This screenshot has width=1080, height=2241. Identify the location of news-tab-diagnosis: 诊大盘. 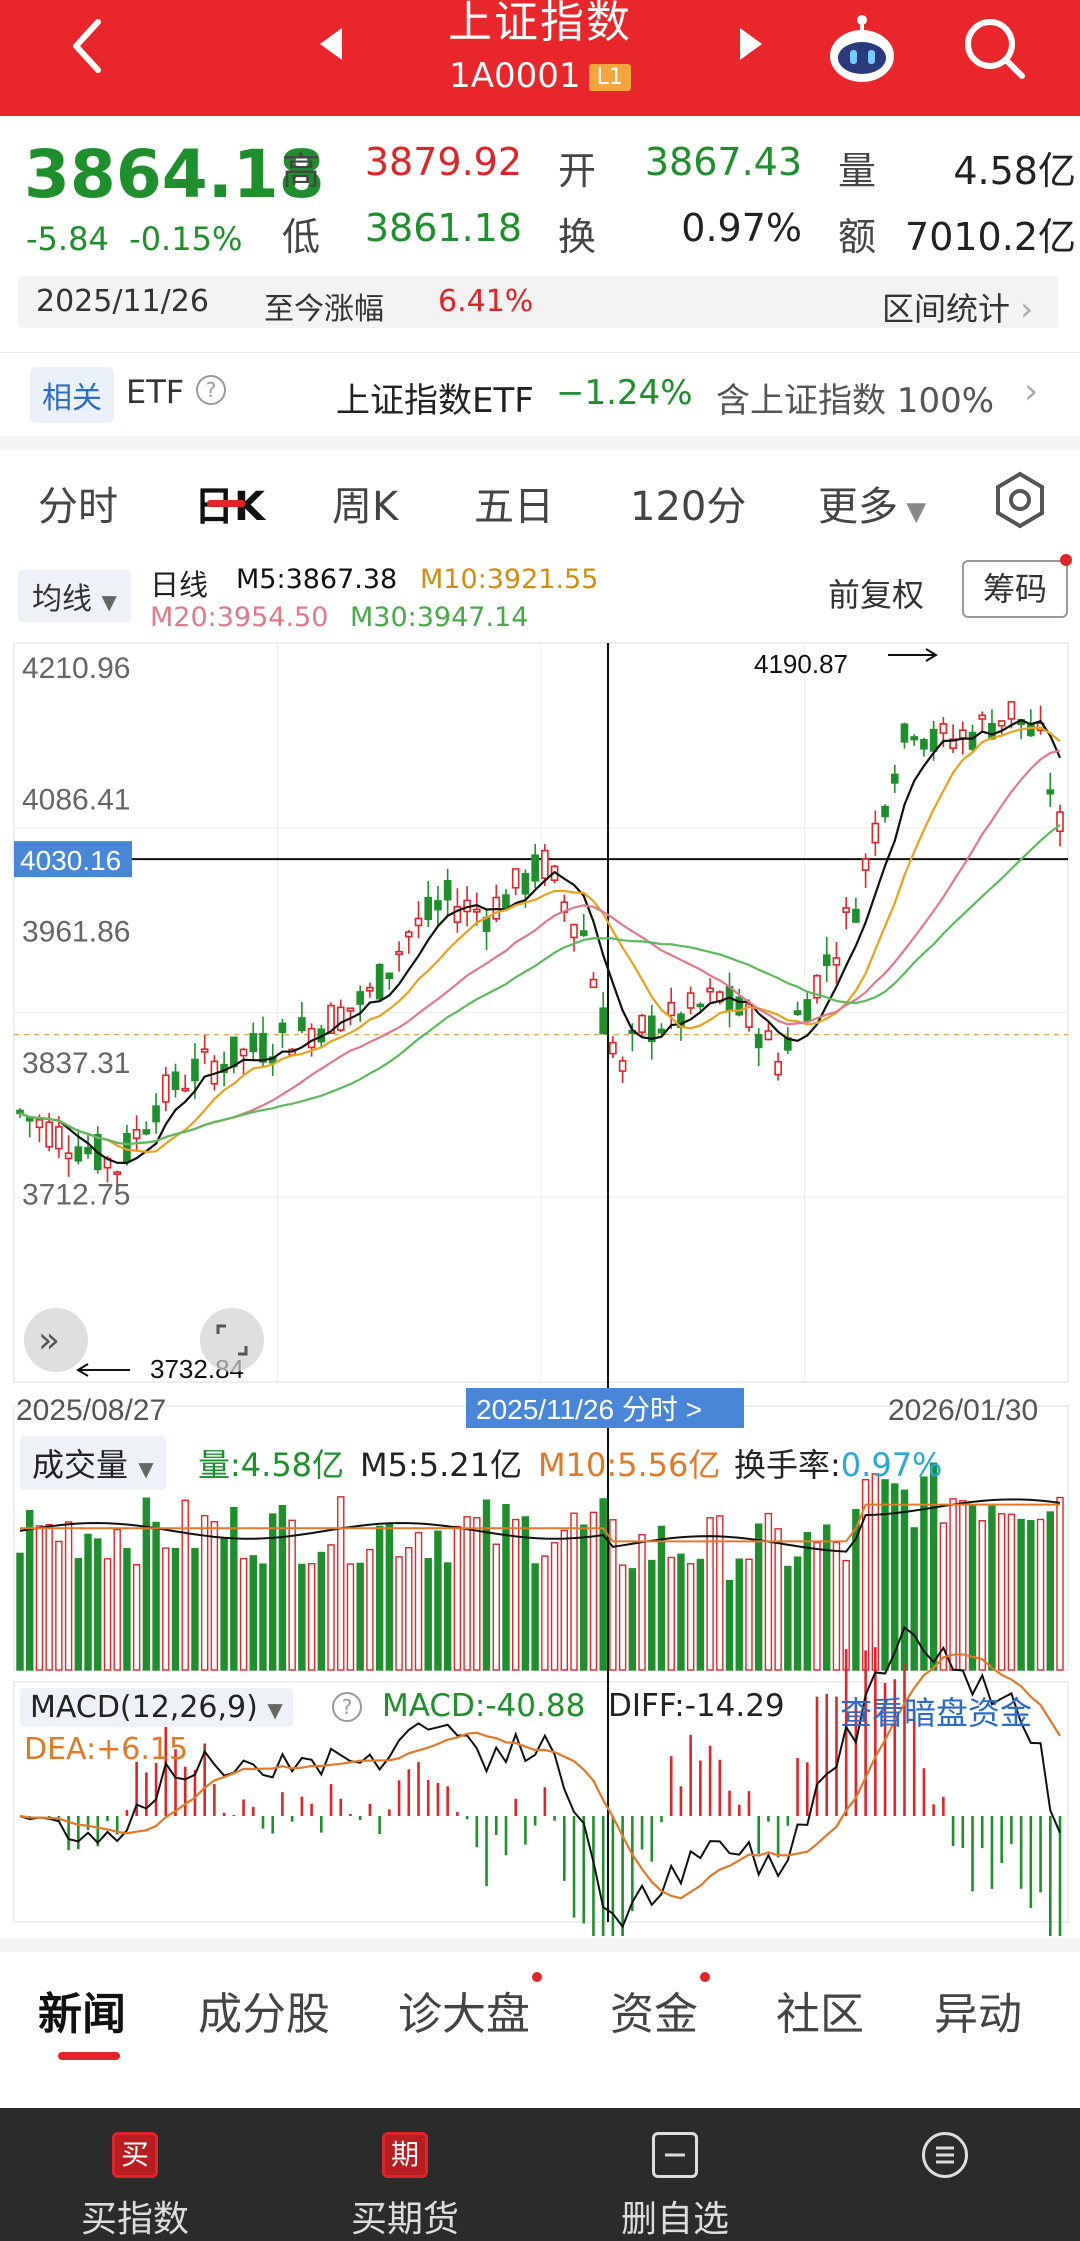
(464, 2014).